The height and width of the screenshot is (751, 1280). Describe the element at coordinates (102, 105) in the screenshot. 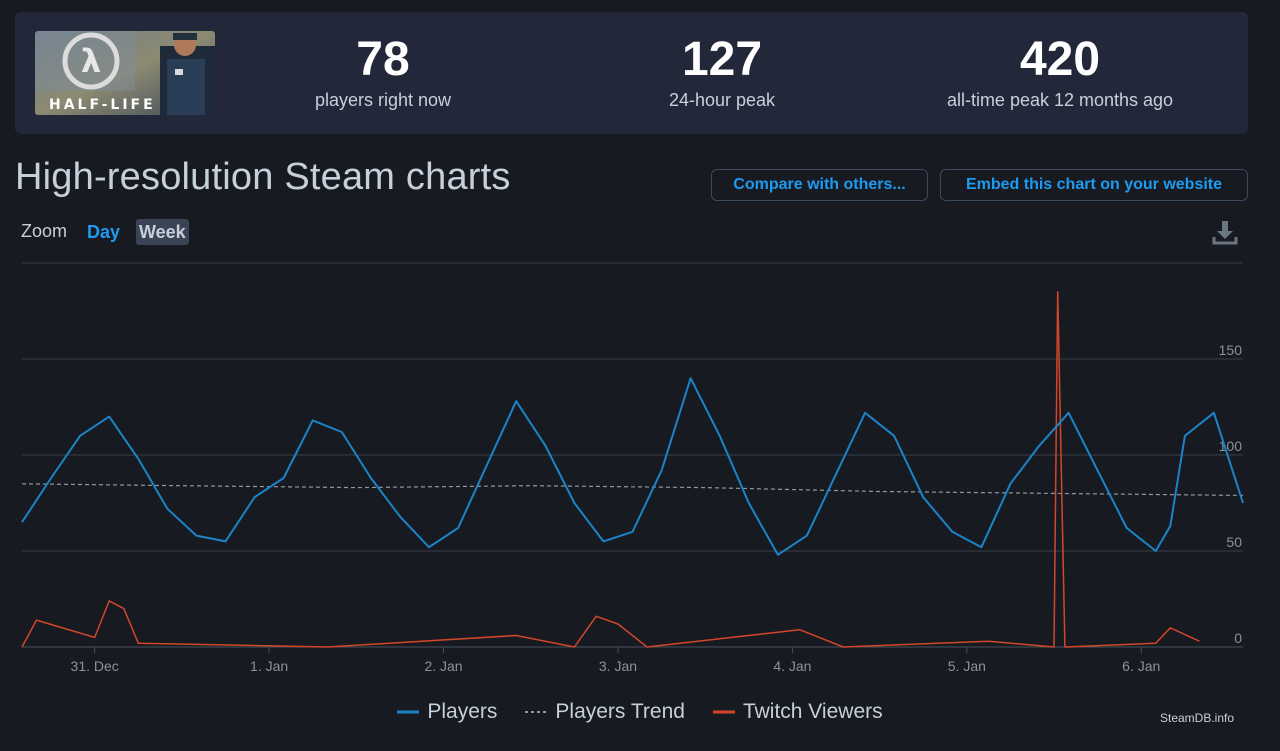

I see `logo-text: HALF-LIFE` at that location.